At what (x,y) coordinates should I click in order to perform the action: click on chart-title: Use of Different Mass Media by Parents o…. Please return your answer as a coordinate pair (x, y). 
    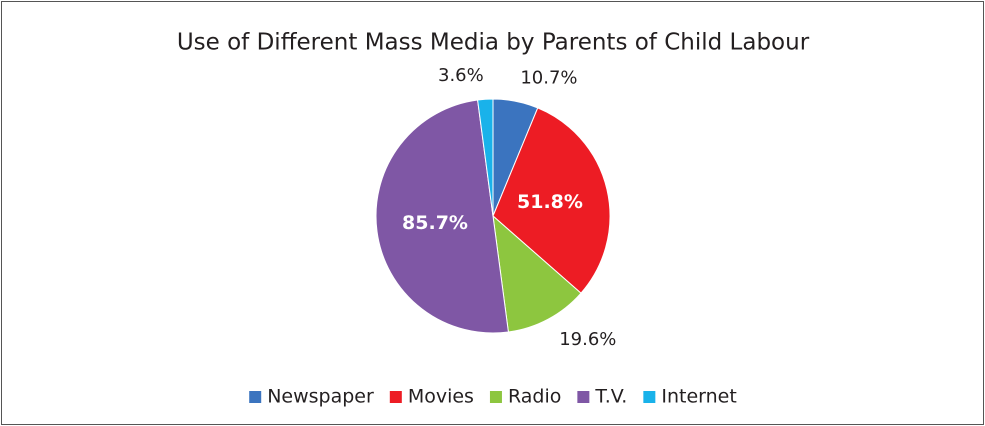
    Looking at the image, I should click on (493, 43).